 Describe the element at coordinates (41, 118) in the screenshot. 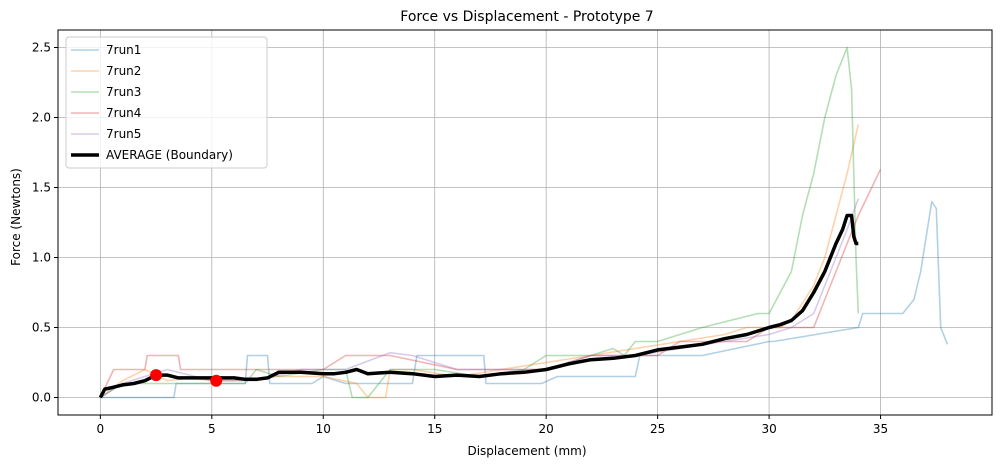

I see `y-tick-label: 2.0` at that location.